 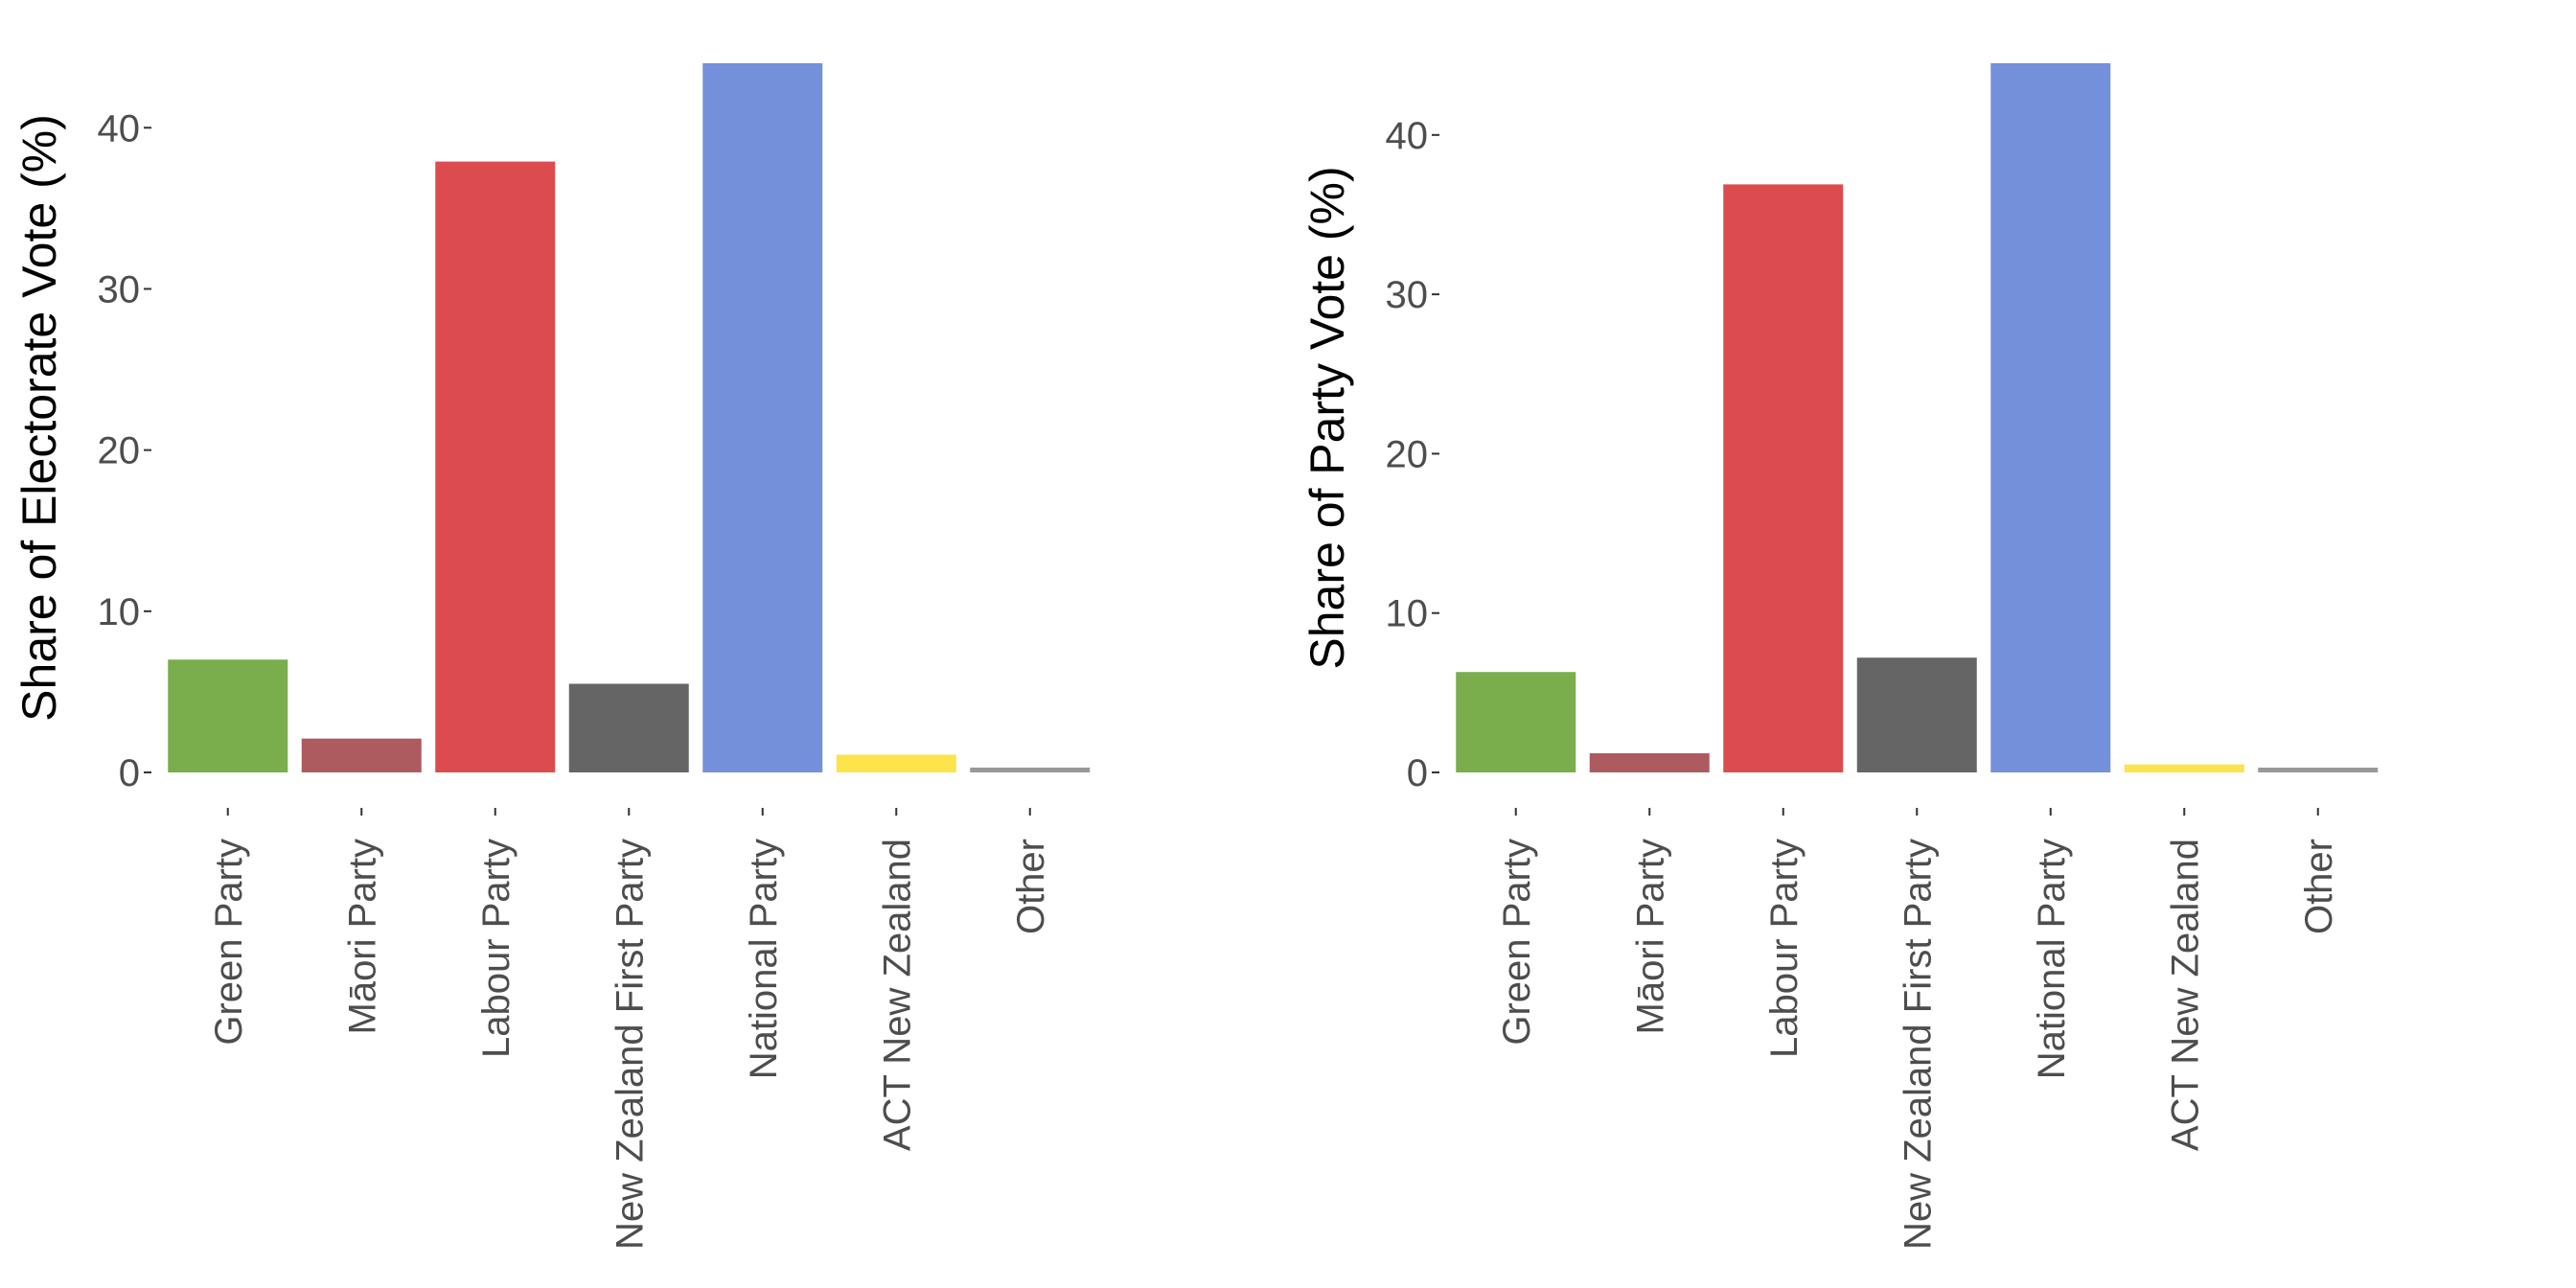 I want to click on y-axis-title: Share of Electorate Vote (%), so click(x=39, y=418).